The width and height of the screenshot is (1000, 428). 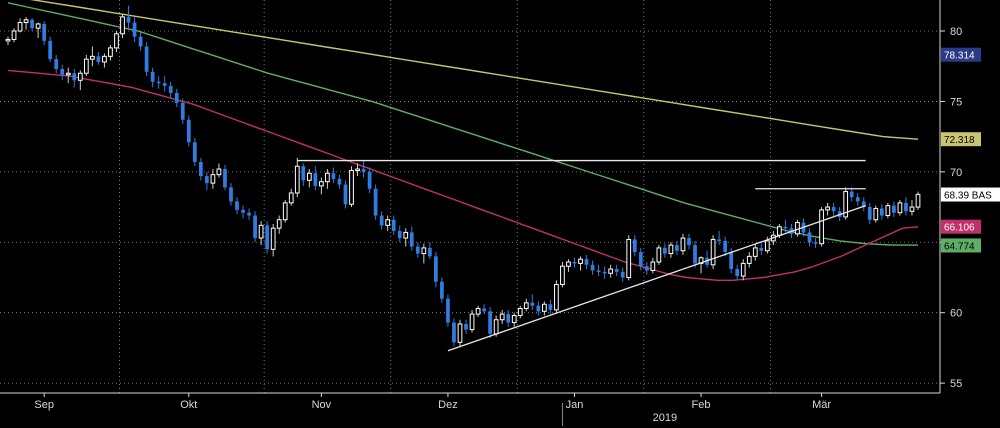 I want to click on value-tag: 78.314, so click(x=961, y=54).